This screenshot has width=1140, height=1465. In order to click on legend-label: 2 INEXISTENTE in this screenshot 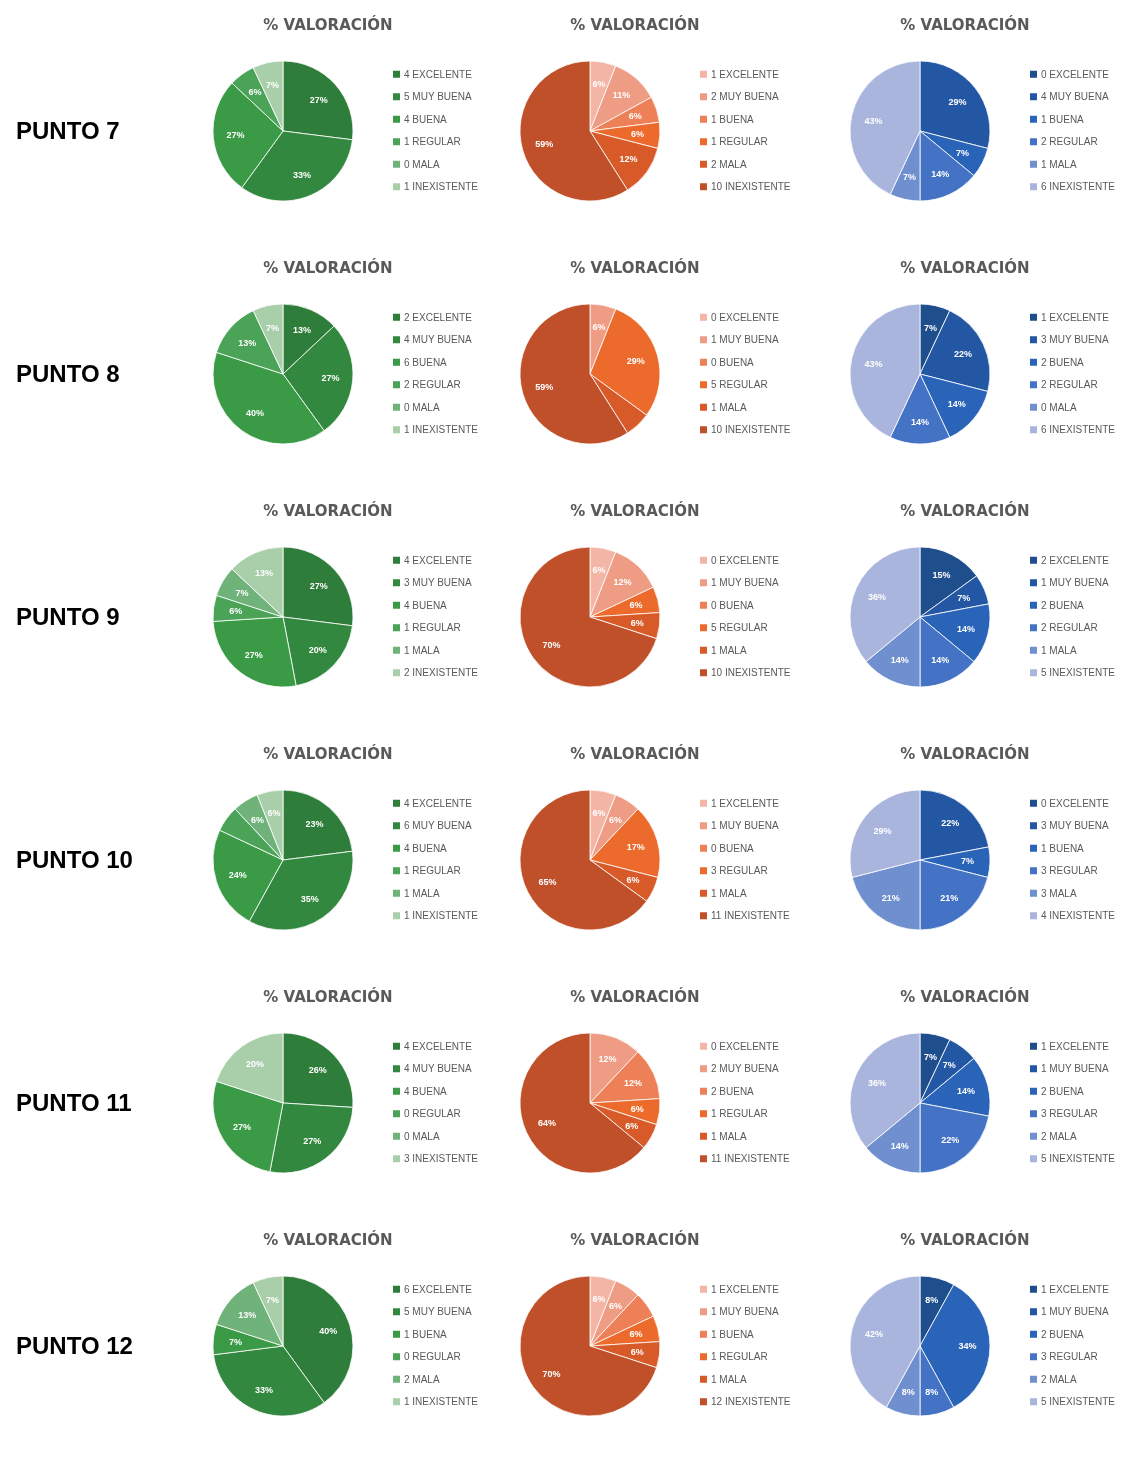, I will do `click(441, 673)`.